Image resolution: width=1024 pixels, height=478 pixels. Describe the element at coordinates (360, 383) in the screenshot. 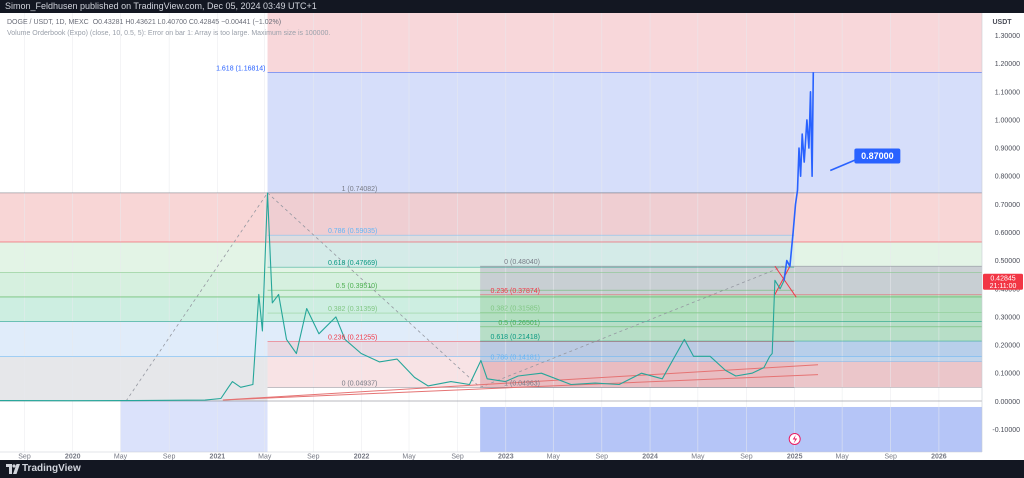

I see `fib2-level-label: 0 (0.04937)` at that location.